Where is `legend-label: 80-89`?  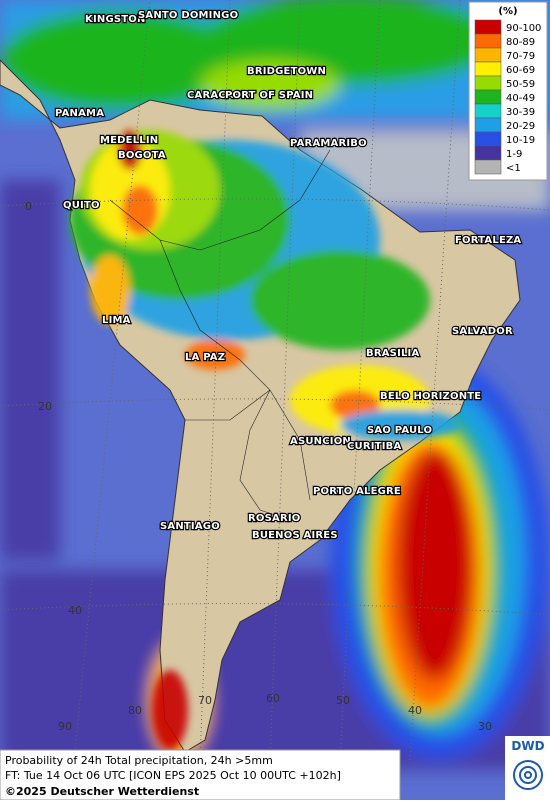
legend-label: 80-89 is located at coordinates (520, 42).